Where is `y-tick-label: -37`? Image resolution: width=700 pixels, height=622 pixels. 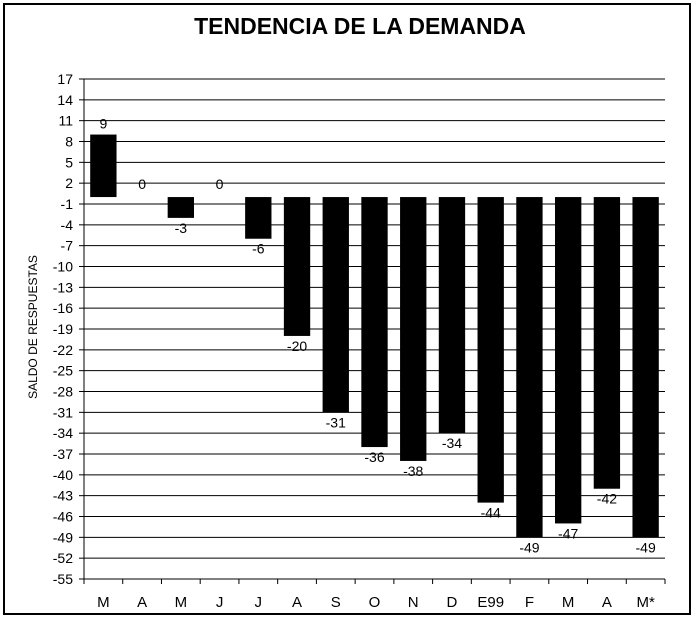
y-tick-label: -37 is located at coordinates (63, 454).